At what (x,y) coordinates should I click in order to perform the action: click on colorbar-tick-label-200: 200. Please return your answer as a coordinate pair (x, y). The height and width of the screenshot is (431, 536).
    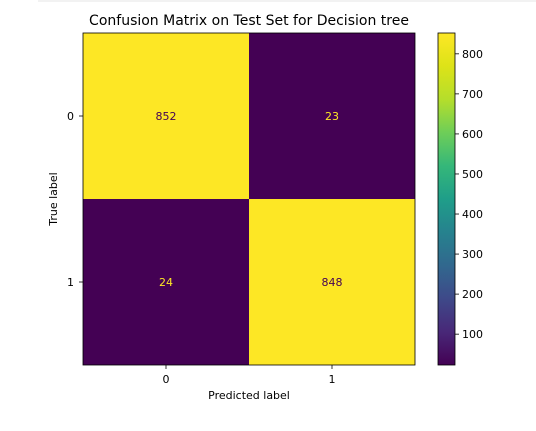
    Looking at the image, I should click on (472, 294).